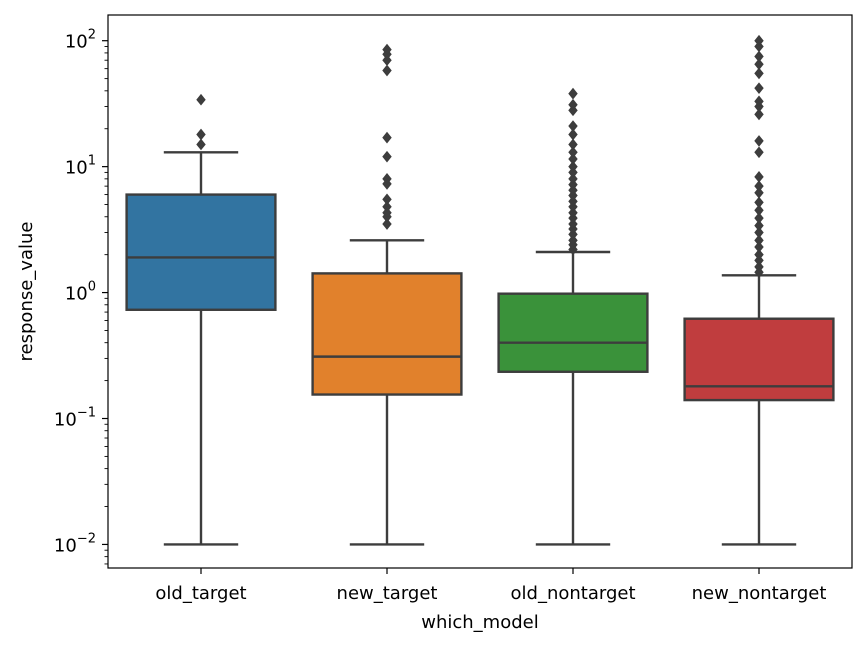 The image size is (866, 653). I want to click on y-tick-label: 10¹, so click(80, 166).